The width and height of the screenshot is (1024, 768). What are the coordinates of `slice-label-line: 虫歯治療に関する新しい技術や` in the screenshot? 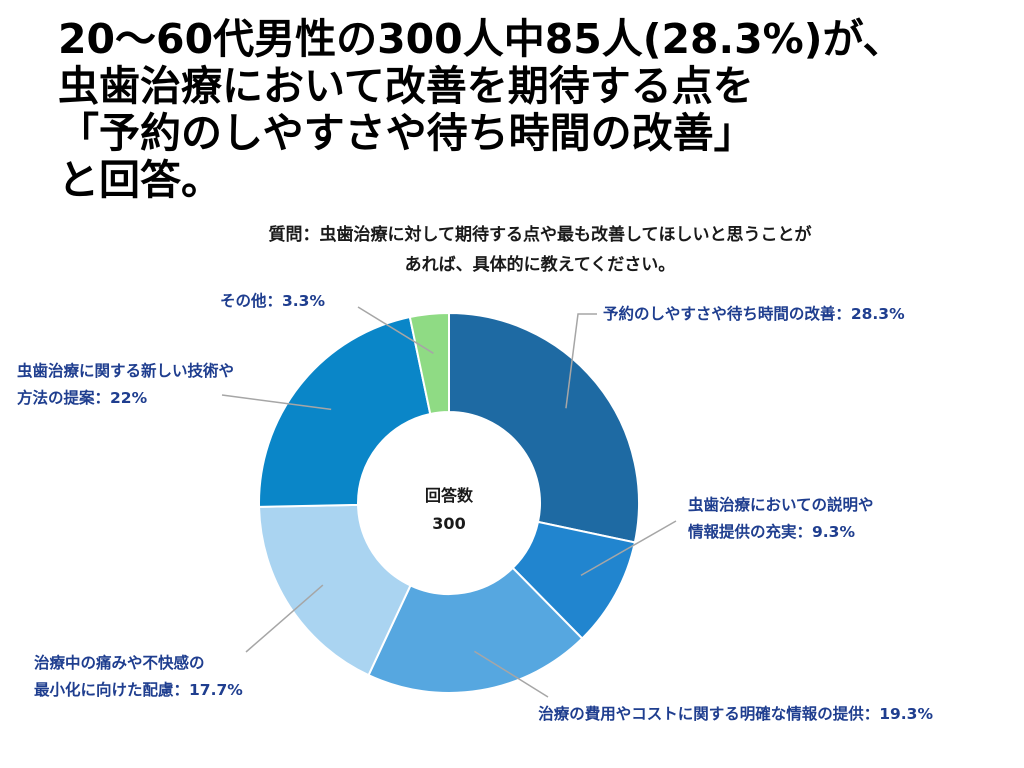 It's located at (125, 370).